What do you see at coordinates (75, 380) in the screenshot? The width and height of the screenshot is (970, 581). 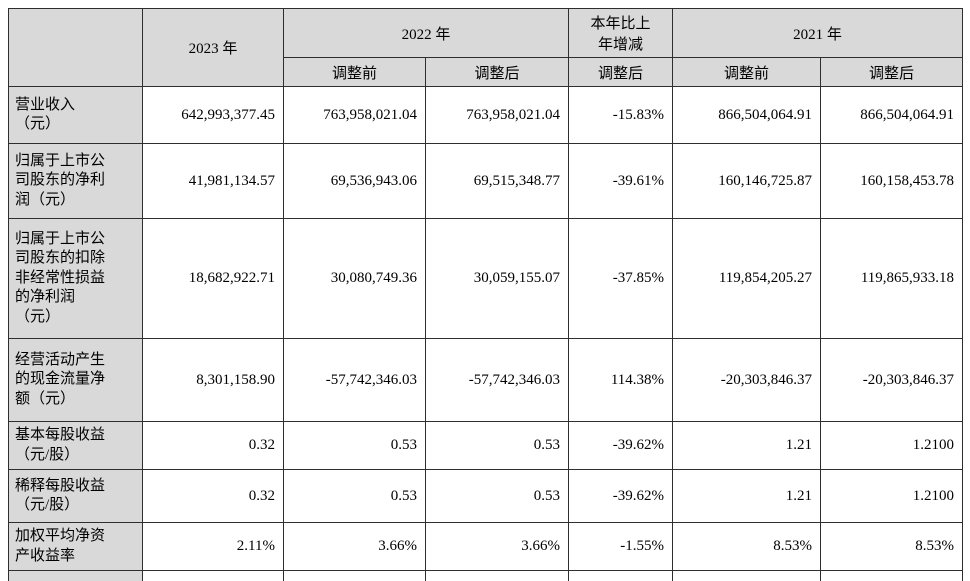 I see `row-label: 经营活动产生 的现金流量净 额（元）` at bounding box center [75, 380].